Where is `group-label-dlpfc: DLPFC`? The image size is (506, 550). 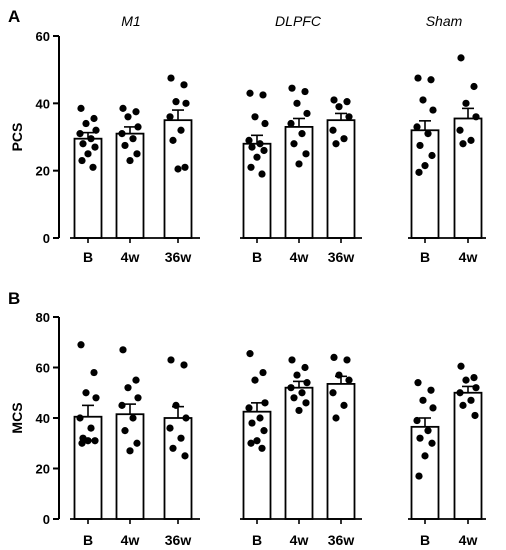 group-label-dlpfc: DLPFC is located at coordinates (298, 21).